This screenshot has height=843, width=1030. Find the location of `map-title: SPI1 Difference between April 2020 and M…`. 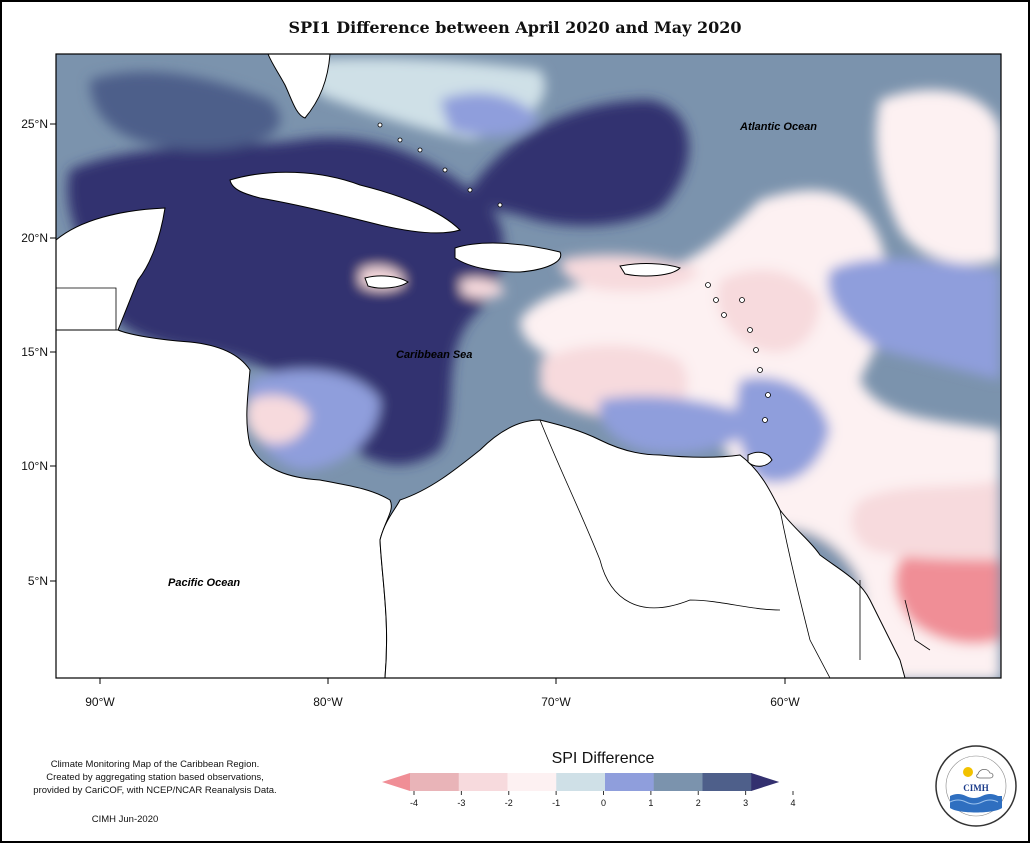

map-title: SPI1 Difference between April 2020 and M… is located at coordinates (515, 27).